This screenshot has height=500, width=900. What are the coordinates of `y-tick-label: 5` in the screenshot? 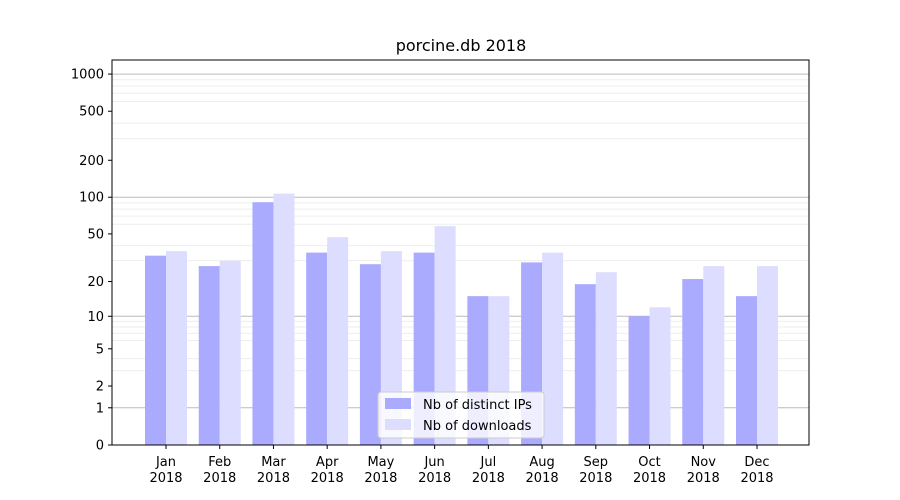 It's located at (100, 349).